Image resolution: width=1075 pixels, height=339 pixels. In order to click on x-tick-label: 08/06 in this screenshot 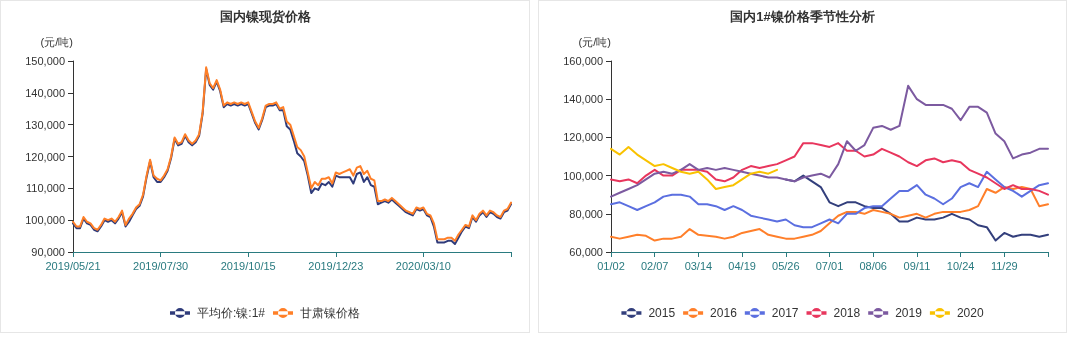, I will do `click(873, 265)`.